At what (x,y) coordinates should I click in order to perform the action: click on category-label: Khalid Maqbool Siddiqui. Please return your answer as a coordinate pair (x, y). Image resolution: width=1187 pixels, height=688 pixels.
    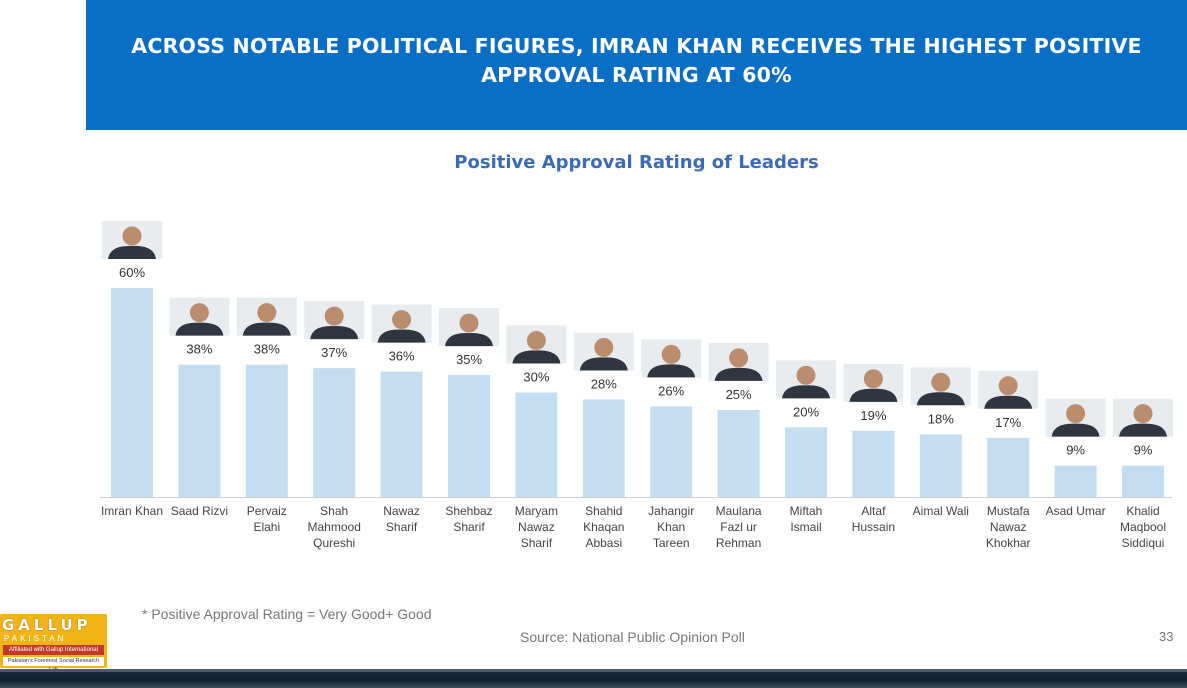
    Looking at the image, I should click on (1143, 527).